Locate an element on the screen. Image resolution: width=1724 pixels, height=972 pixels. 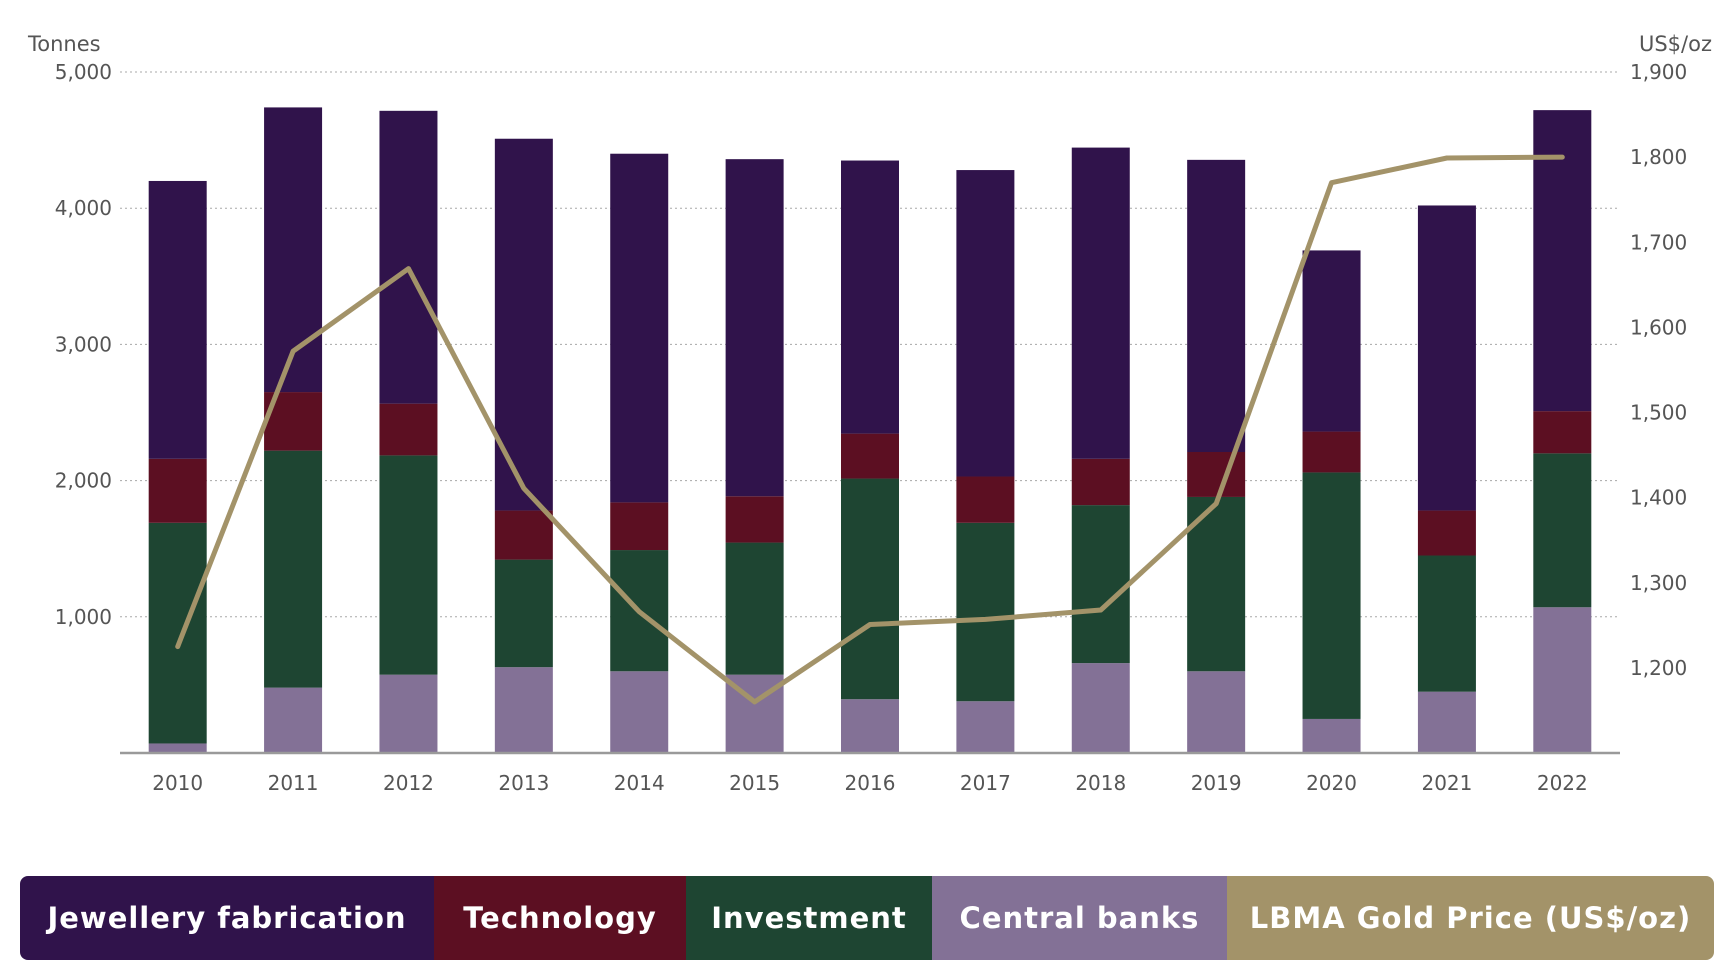
x-tick-label: 2011 is located at coordinates (293, 783).